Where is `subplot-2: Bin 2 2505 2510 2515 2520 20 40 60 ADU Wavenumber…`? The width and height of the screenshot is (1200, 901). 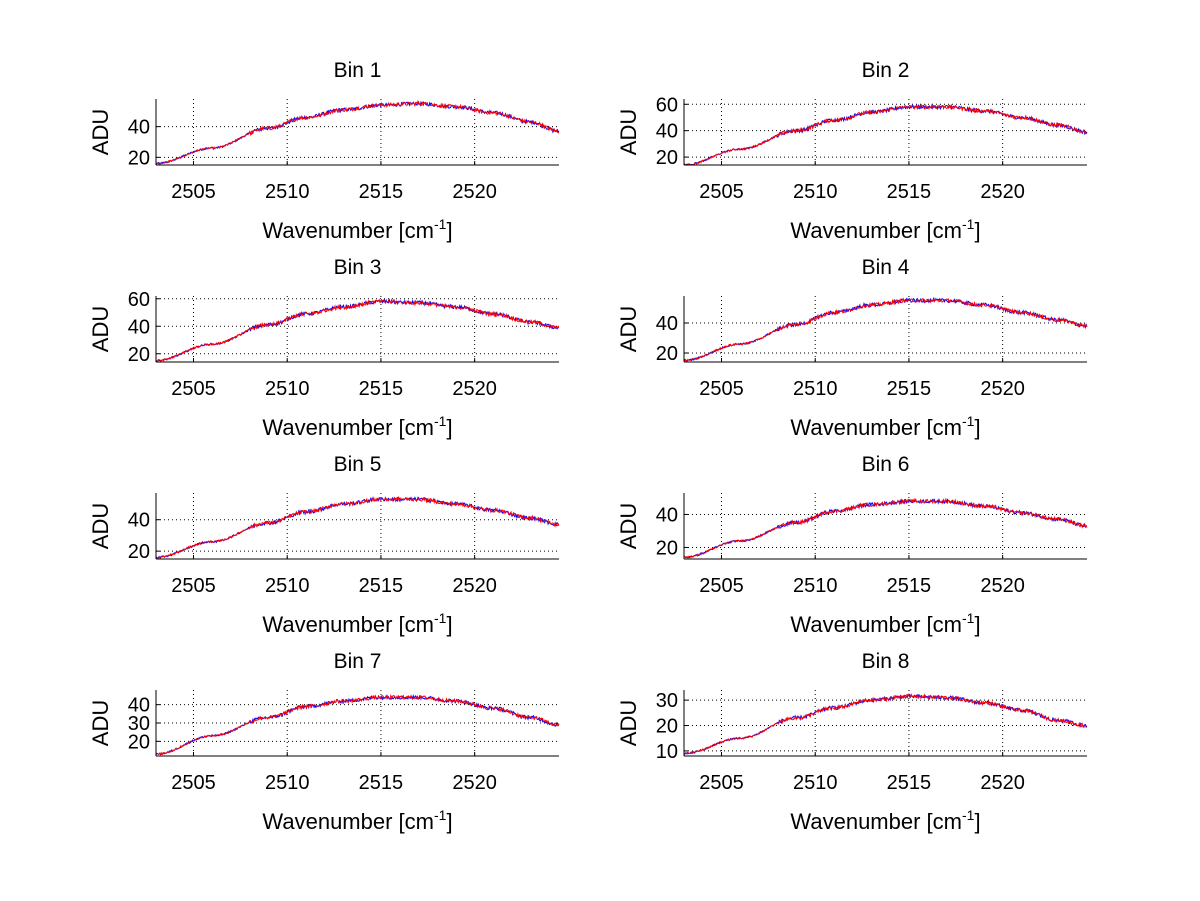
subplot-2: Bin 2 2505 2510 2515 2520 20 40 60 ADU Wavenumber… is located at coordinates (852, 151).